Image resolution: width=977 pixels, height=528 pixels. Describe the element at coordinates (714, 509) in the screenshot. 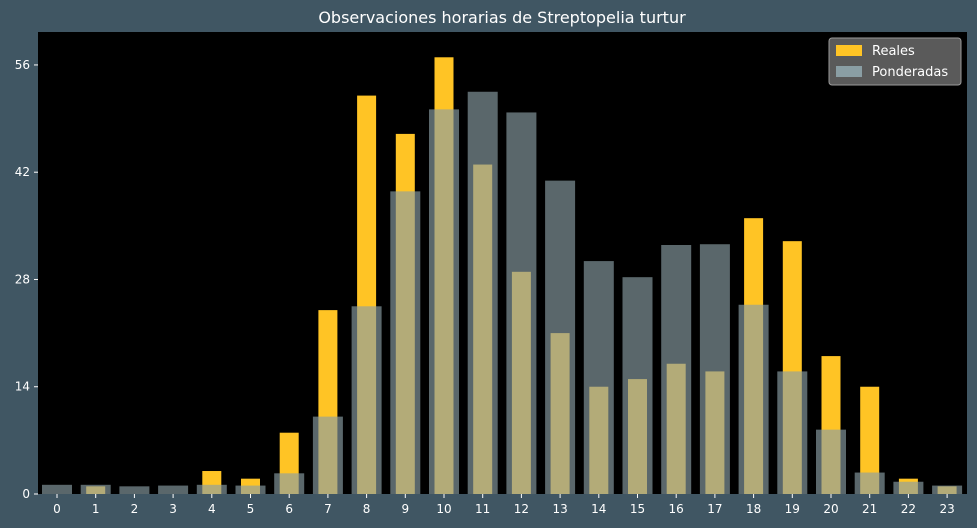

I see `x-tick-label-17: 17` at that location.